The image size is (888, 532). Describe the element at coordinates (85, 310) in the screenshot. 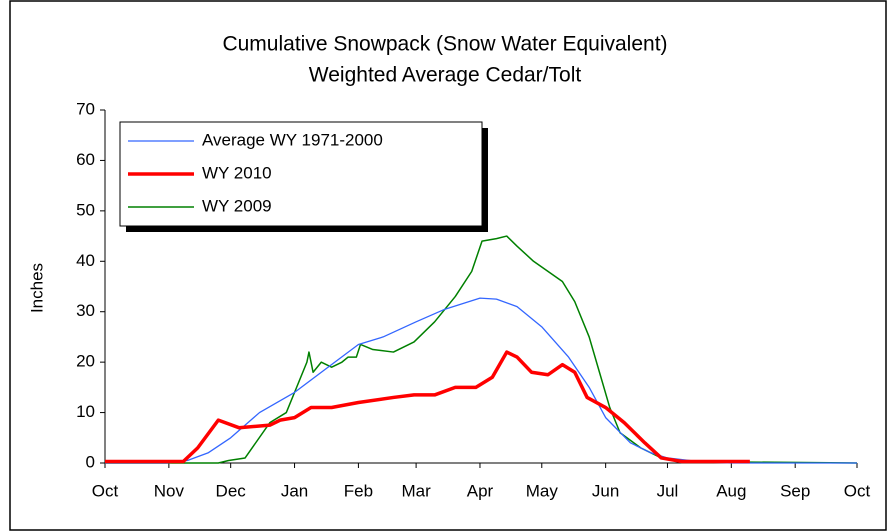

I see `y-tick-label: 30` at that location.